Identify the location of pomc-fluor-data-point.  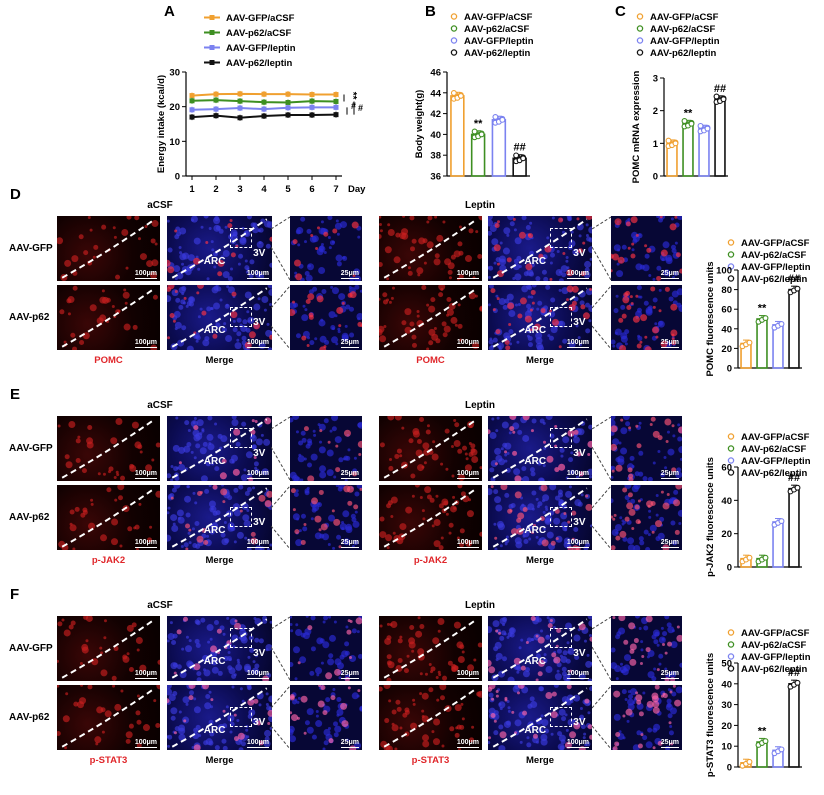
(749, 342).